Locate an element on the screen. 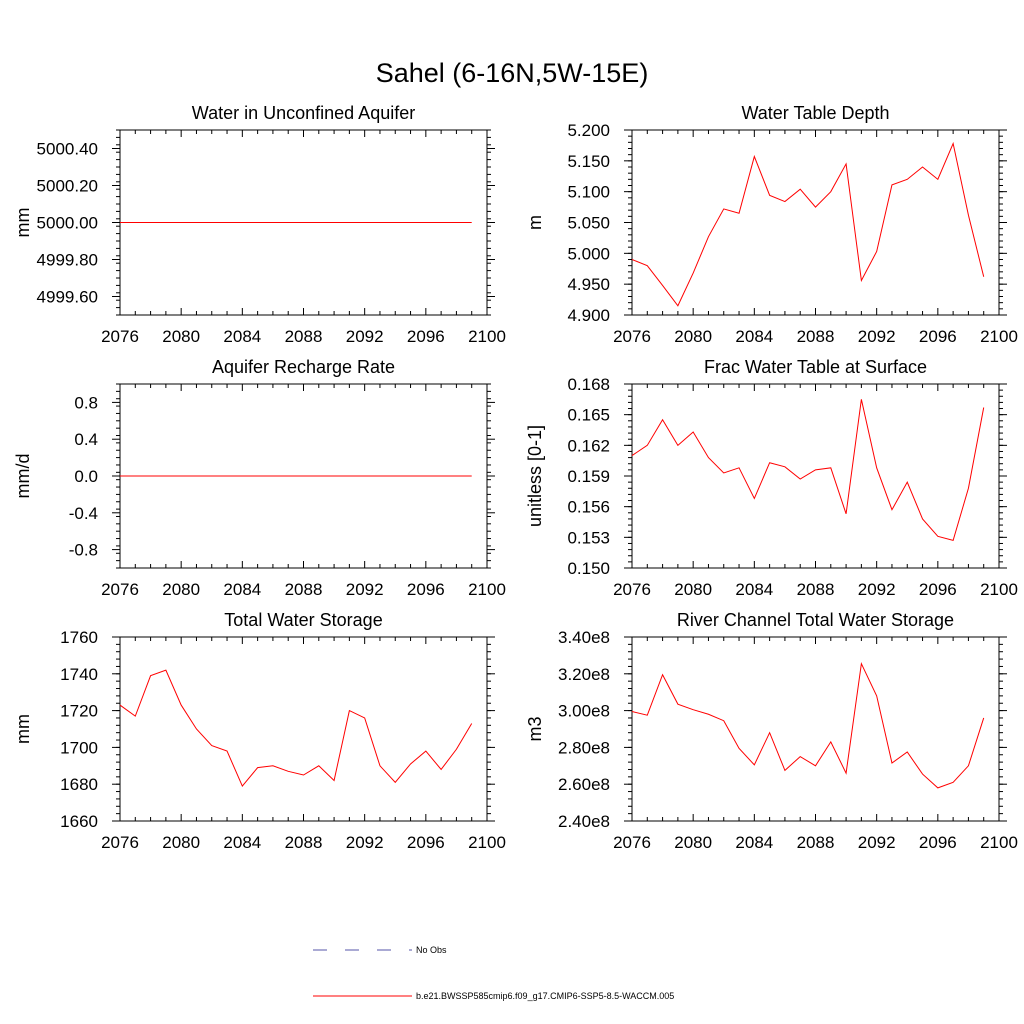 This screenshot has width=1024, height=1024. y-tick-label: 1760 is located at coordinates (79, 637).